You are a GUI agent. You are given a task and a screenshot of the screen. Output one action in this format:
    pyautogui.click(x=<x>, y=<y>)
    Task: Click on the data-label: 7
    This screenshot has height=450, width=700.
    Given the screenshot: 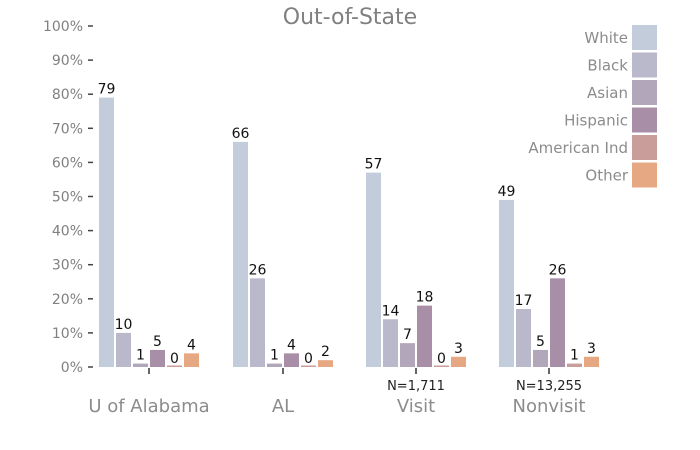 What is the action you would take?
    pyautogui.click(x=407, y=335)
    